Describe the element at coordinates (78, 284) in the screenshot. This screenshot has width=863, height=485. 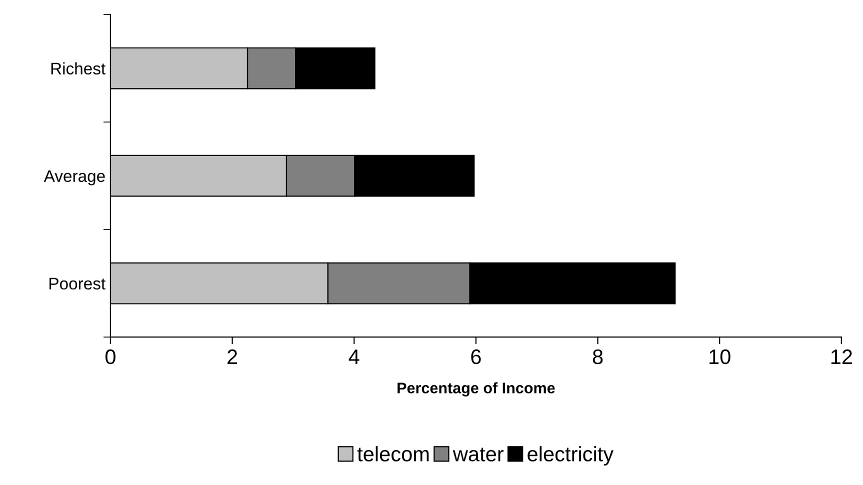
I see `y-tick-label: Poorest` at that location.